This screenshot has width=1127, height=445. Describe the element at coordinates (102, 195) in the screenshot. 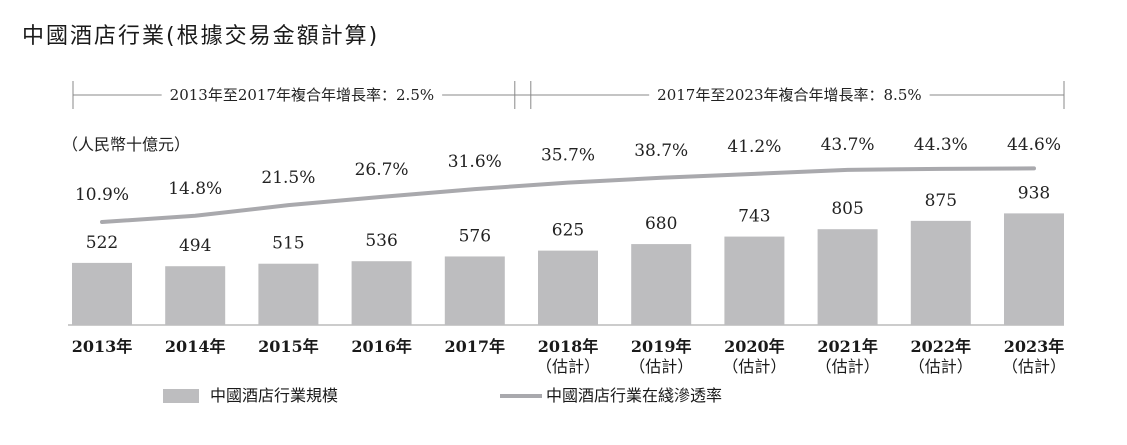

I see `line-value-label-0: 10.9%` at that location.